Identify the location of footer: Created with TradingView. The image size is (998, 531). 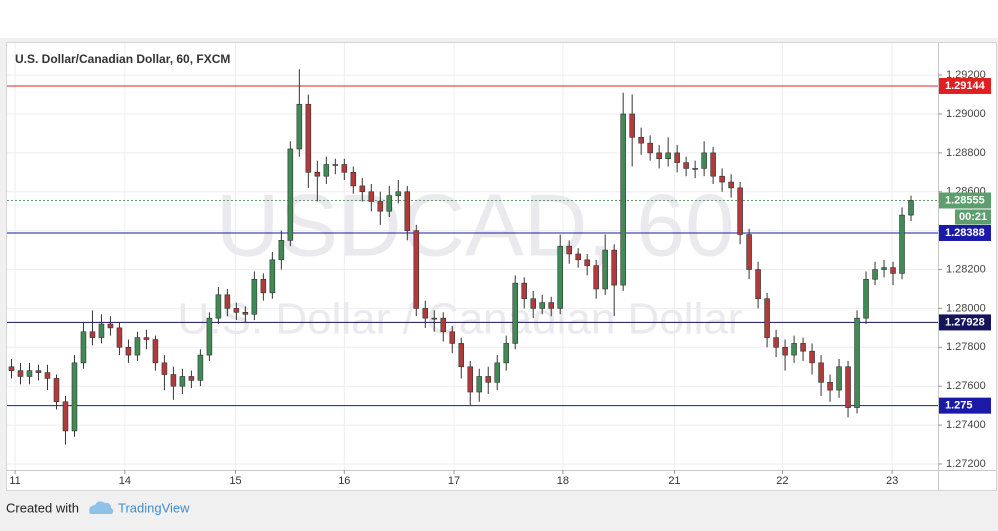
(98, 507).